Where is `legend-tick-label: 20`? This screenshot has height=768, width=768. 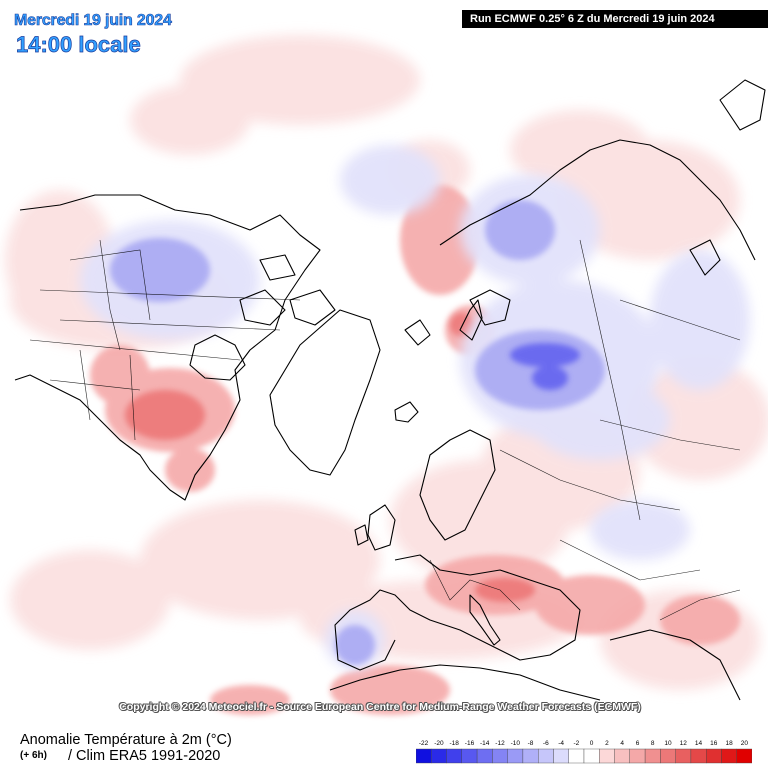
legend-tick-label: 20 is located at coordinates (745, 743).